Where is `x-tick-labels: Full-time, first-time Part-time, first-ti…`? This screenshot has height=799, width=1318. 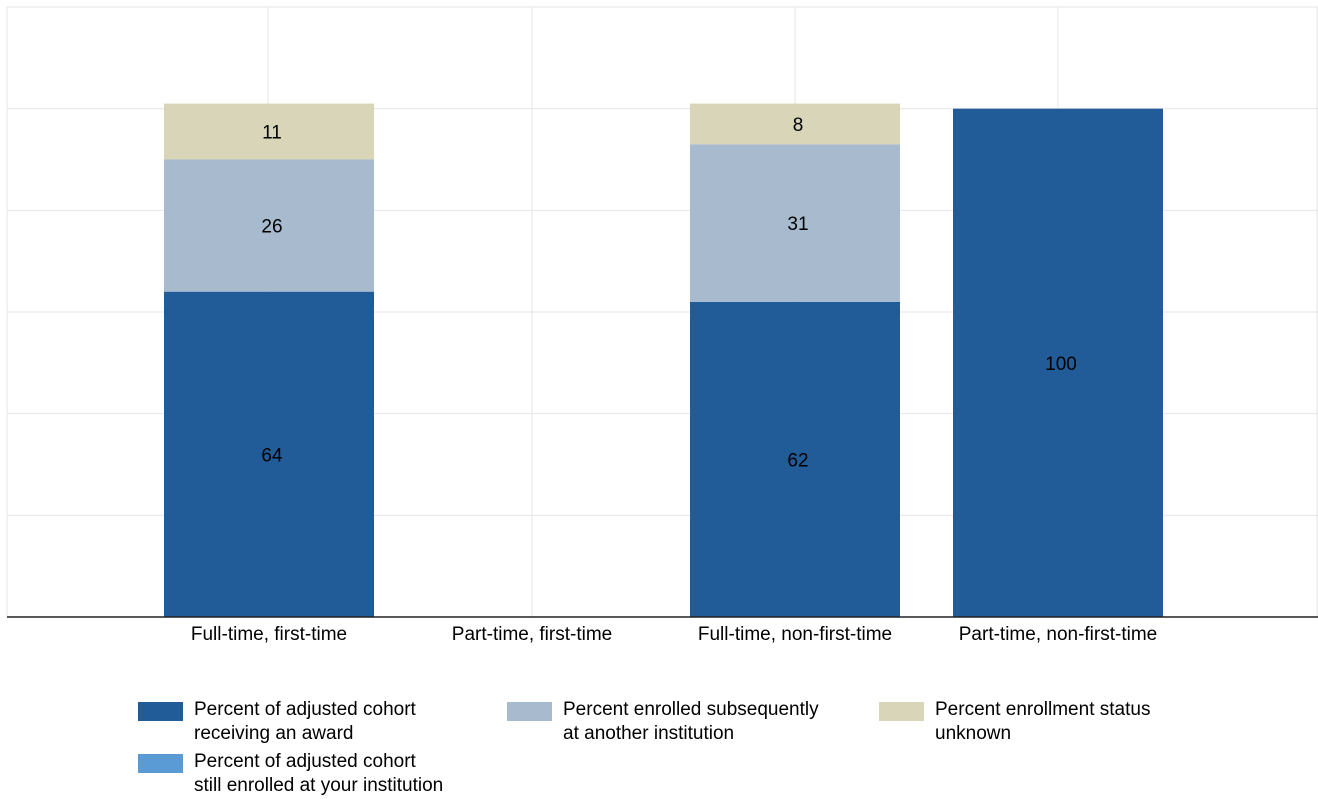 x-tick-labels: Full-time, first-time Part-time, first-ti… is located at coordinates (674, 634).